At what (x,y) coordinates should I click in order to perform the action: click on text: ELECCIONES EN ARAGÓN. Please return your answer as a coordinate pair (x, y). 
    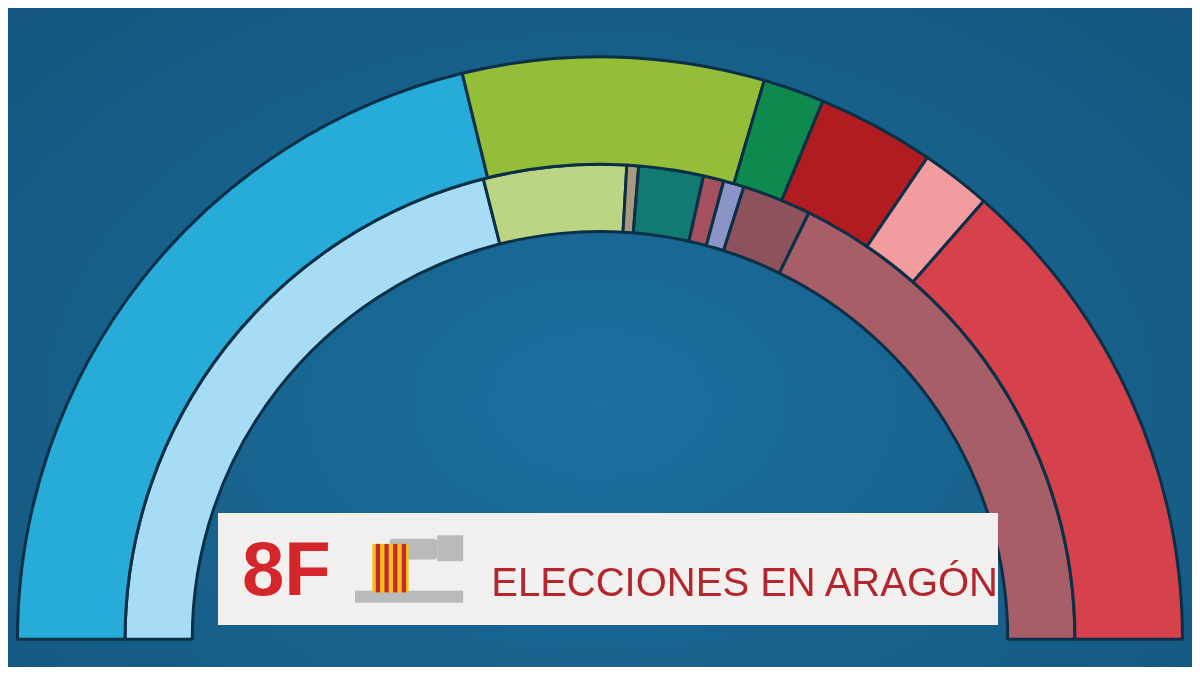
    Looking at the image, I should click on (744, 582).